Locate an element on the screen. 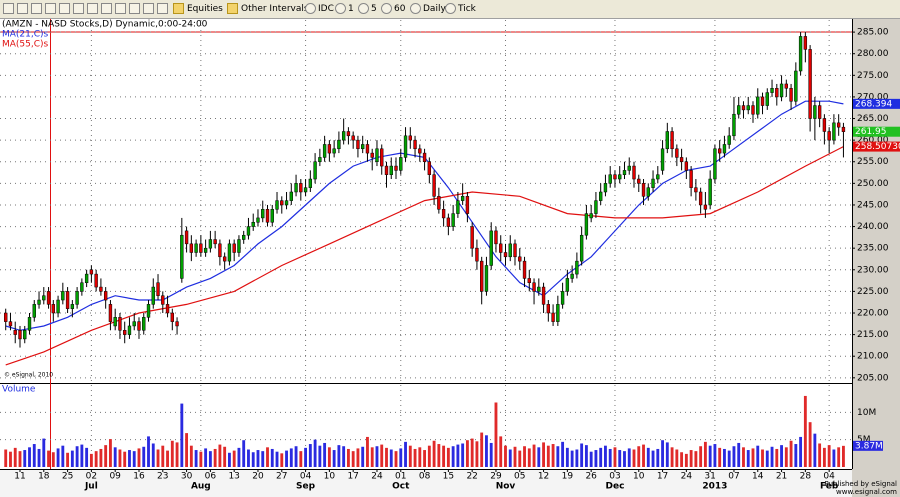 This screenshot has width=900, height=497. x-tick-label: 08 is located at coordinates (425, 477).